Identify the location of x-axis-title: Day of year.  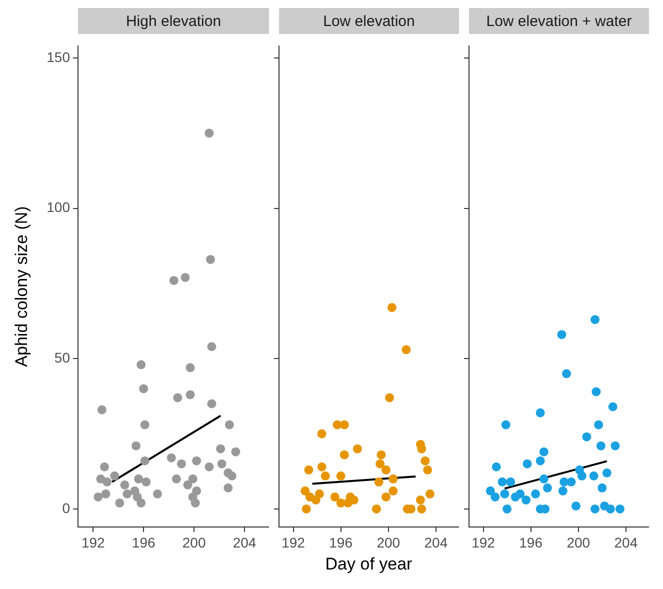
(369, 564).